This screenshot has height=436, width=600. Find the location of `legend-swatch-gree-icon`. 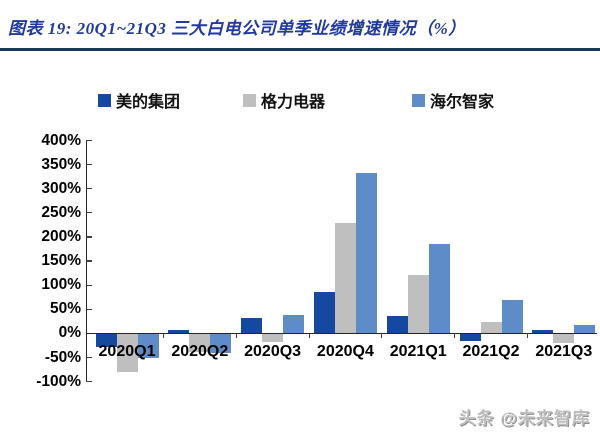

legend-swatch-gree-icon is located at coordinates (249, 100).